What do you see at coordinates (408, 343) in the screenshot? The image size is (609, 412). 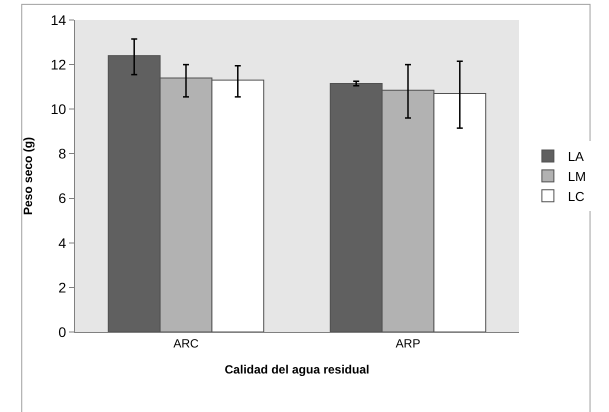 I see `x-tick-label: ARP` at bounding box center [408, 343].